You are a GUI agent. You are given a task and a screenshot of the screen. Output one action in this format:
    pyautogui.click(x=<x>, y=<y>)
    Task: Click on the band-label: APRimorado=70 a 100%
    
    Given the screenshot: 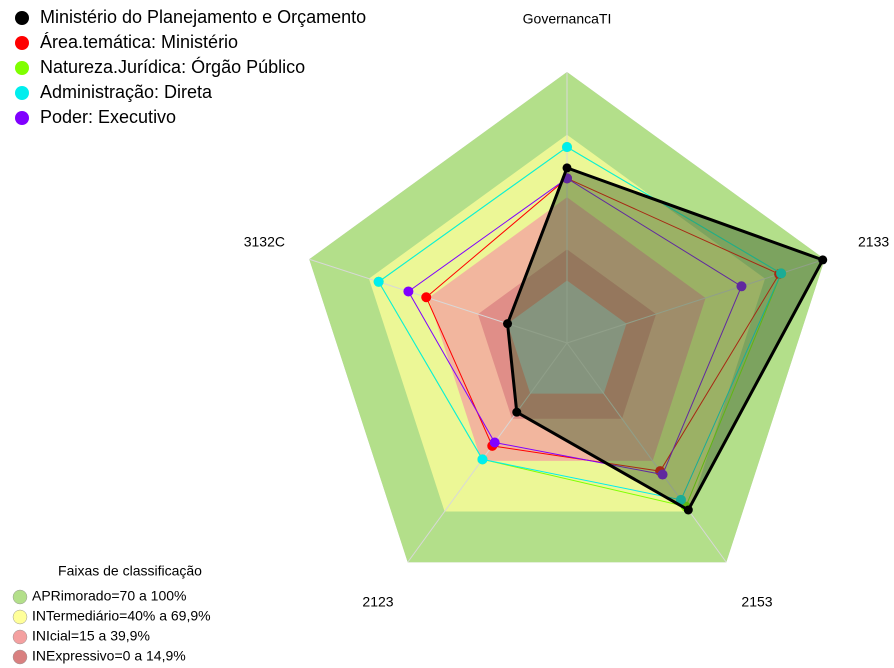 What is the action you would take?
    pyautogui.click(x=109, y=596)
    